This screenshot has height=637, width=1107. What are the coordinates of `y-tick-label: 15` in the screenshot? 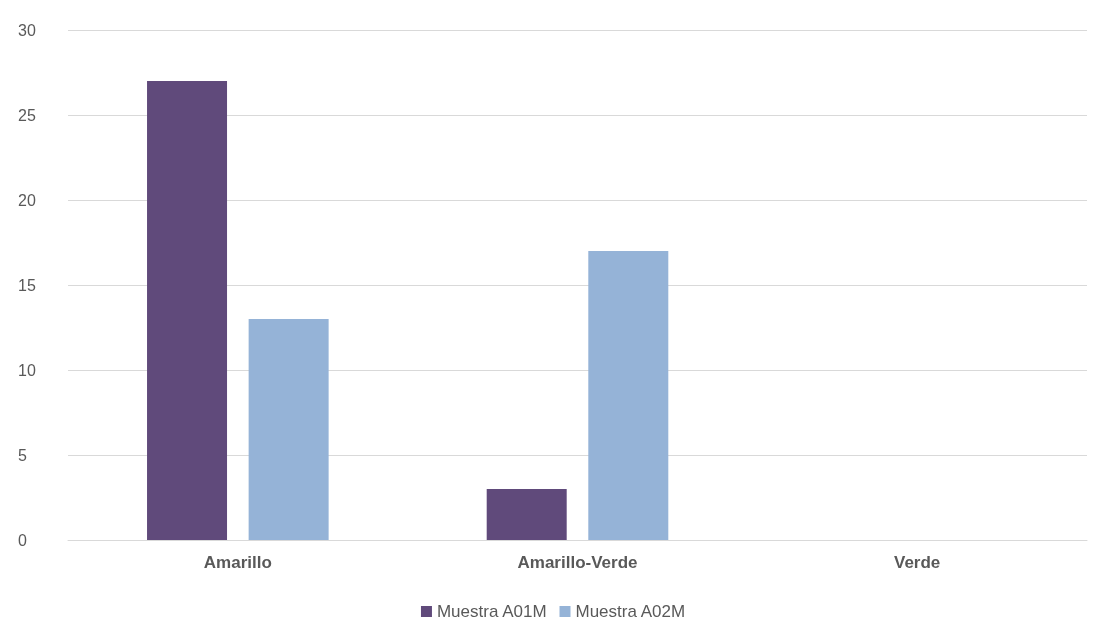 It's located at (27, 285).